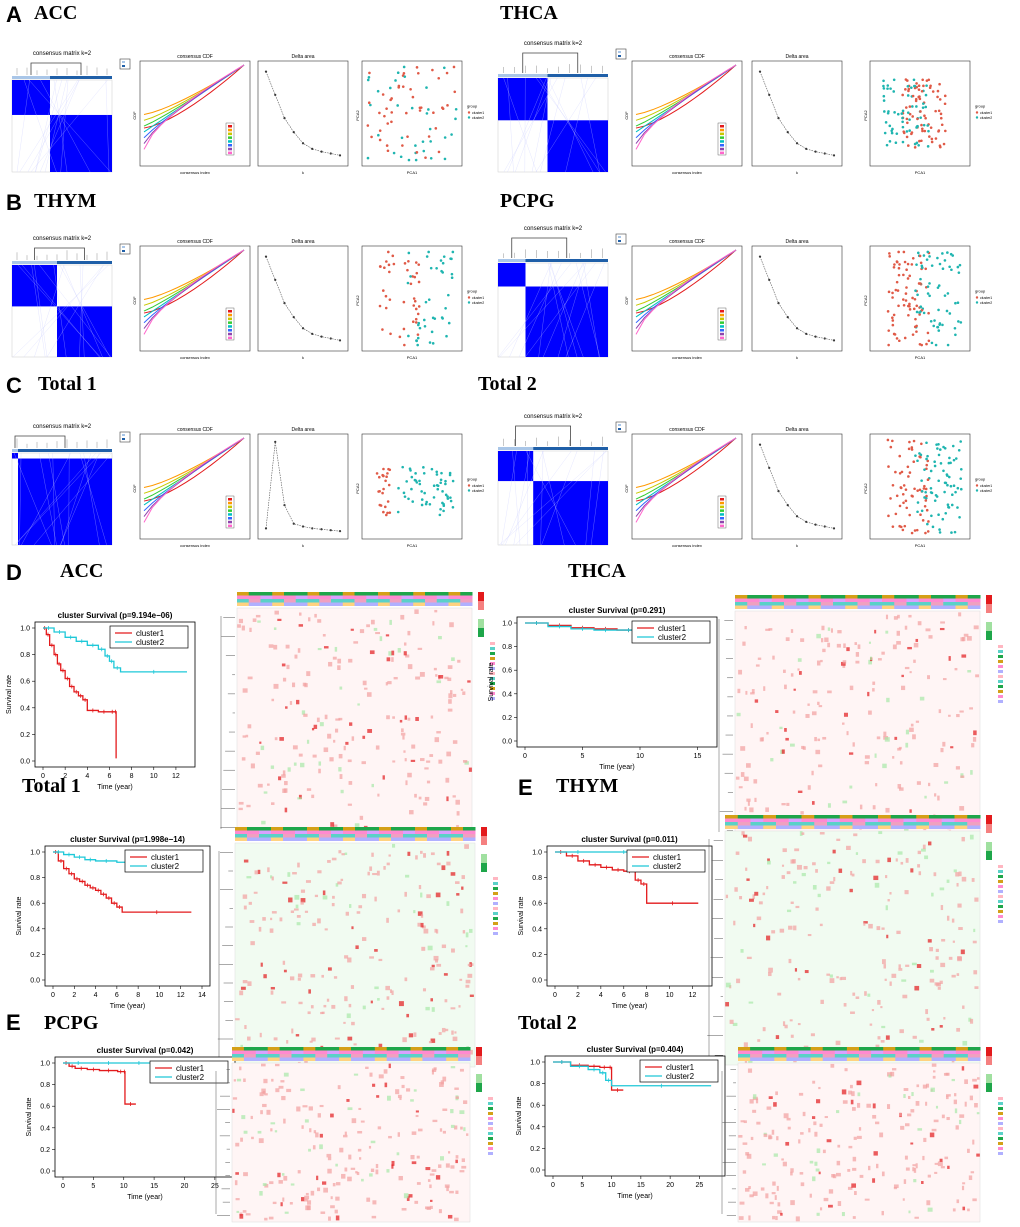  Describe the element at coordinates (797, 113) in the screenshot. I see `delta-frame` at that location.